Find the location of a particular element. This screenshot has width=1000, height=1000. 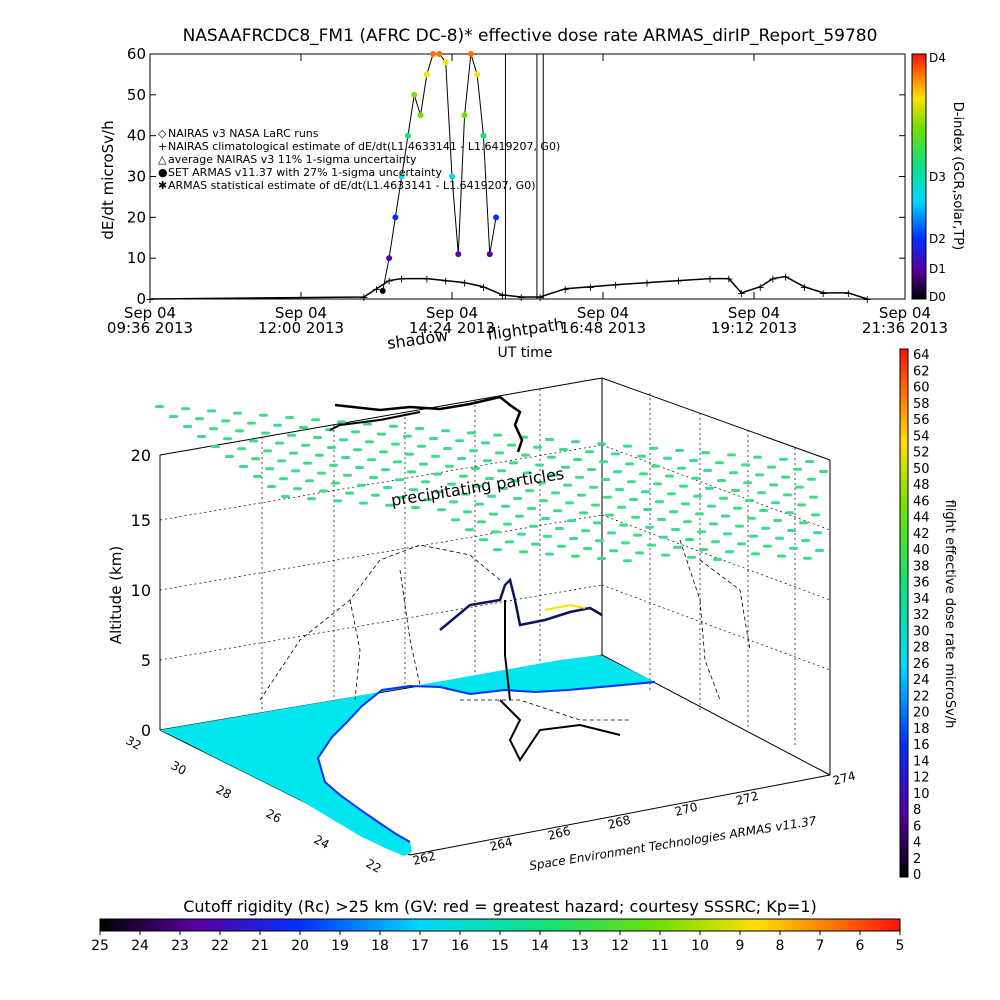

dose-tick-label: 18 is located at coordinates (921, 729).